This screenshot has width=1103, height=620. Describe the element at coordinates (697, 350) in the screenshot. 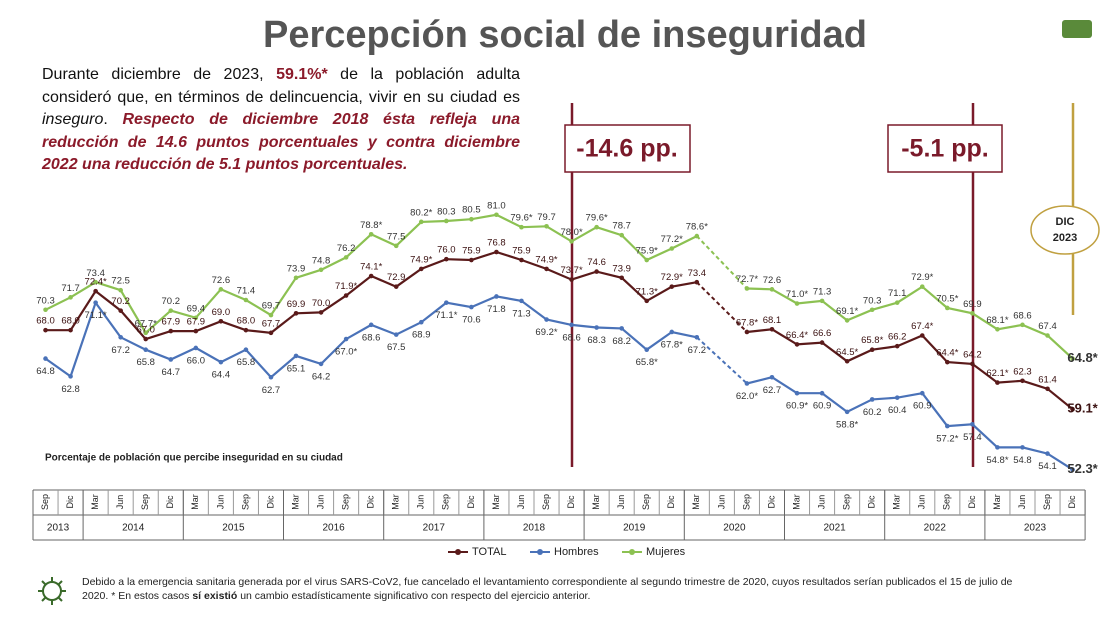

I see `data-label: 67.2` at that location.